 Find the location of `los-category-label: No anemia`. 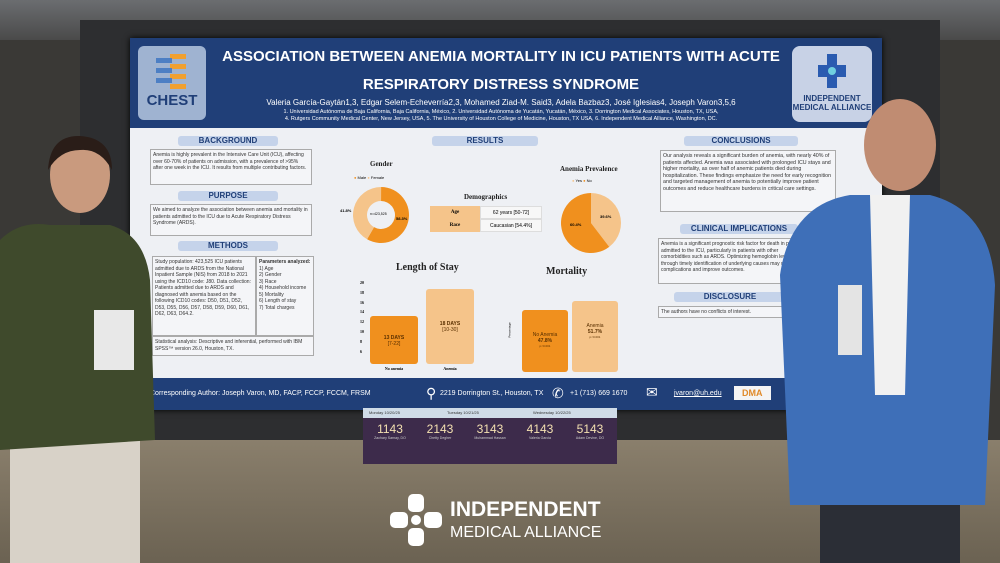

los-category-label: No anemia is located at coordinates (394, 368).